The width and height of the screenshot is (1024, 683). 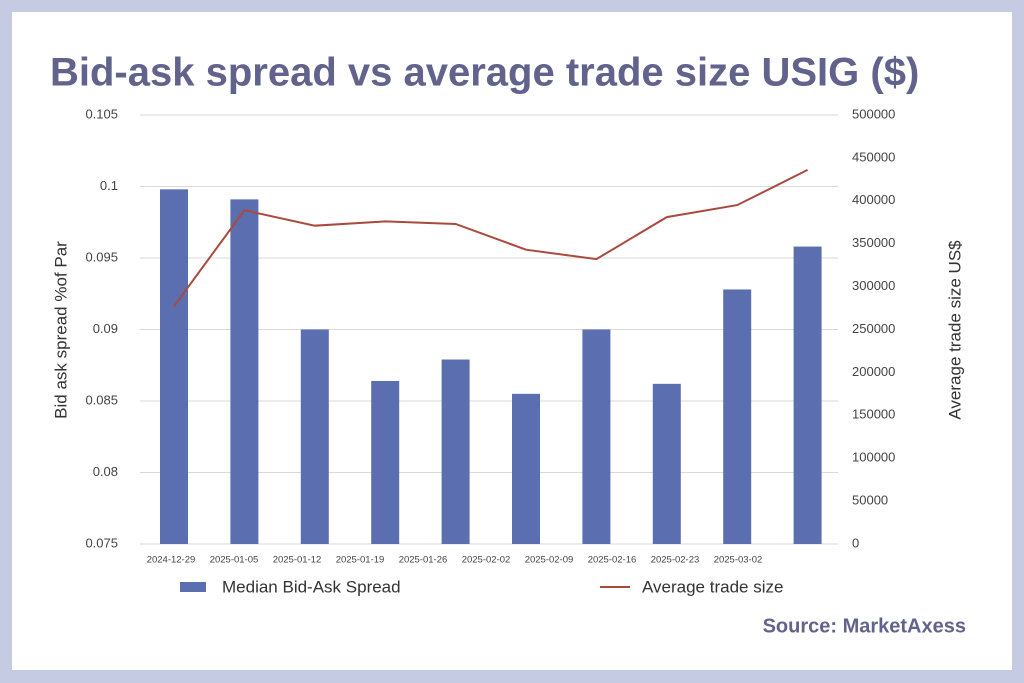 What do you see at coordinates (873, 414) in the screenshot?
I see `y2-tick-label: 150000` at bounding box center [873, 414].